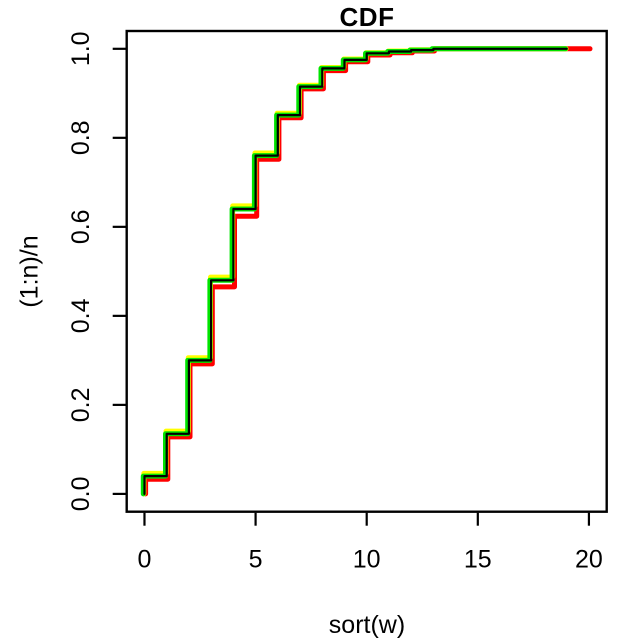  Describe the element at coordinates (81, 405) in the screenshot. I see `y-tick-label: 0.2` at that location.